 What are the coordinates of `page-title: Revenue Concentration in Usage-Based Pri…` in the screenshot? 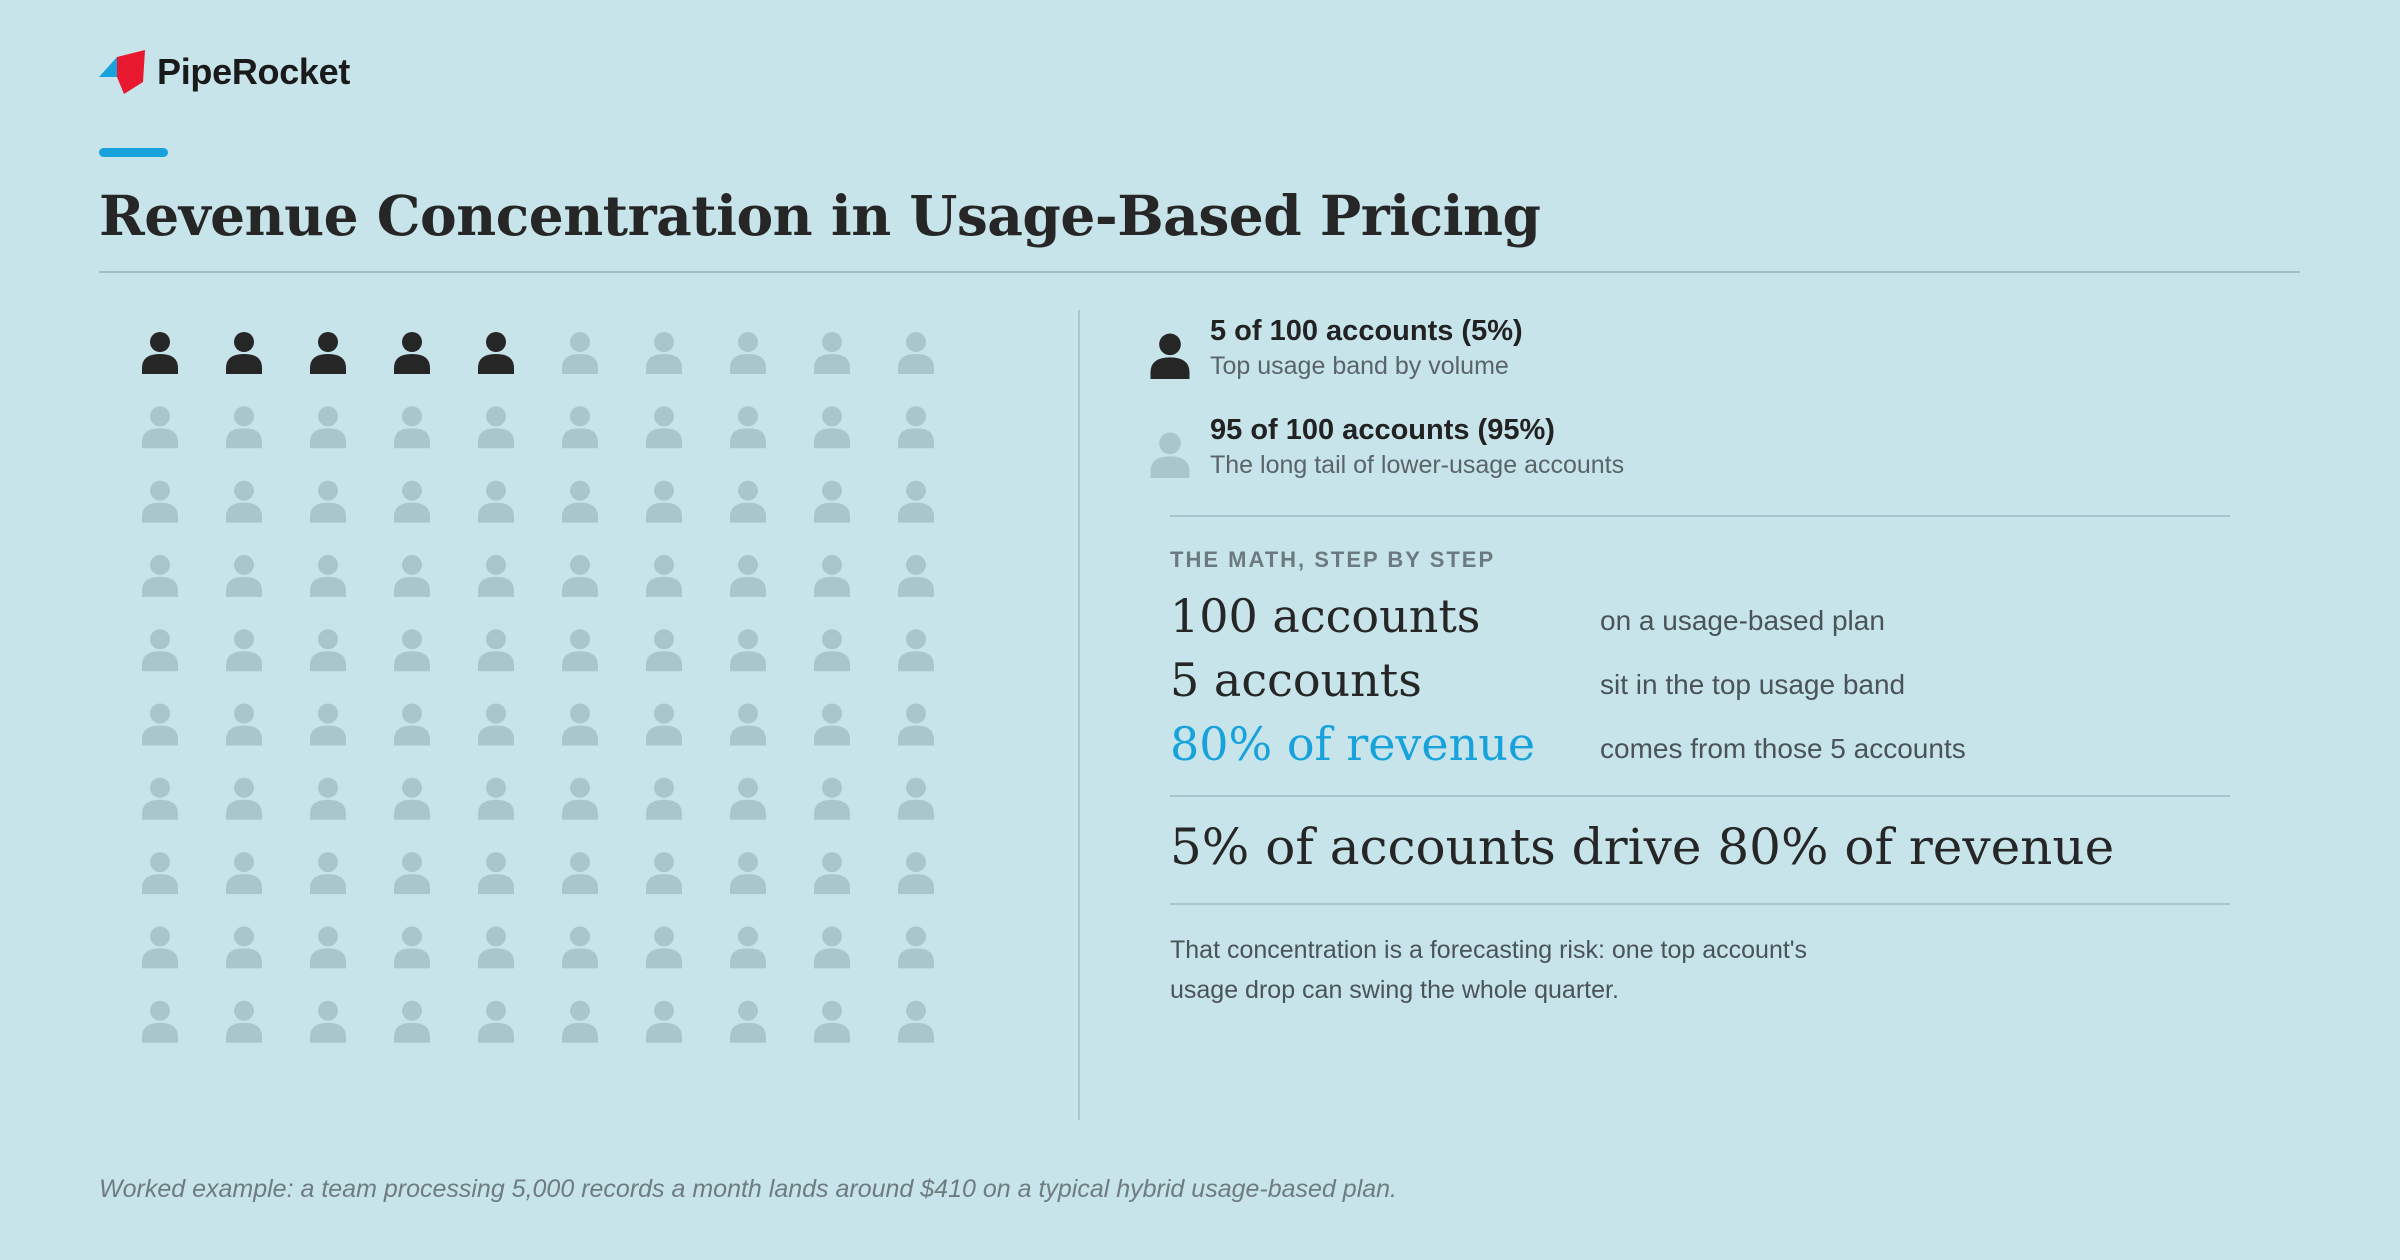 It's located at (820, 215).